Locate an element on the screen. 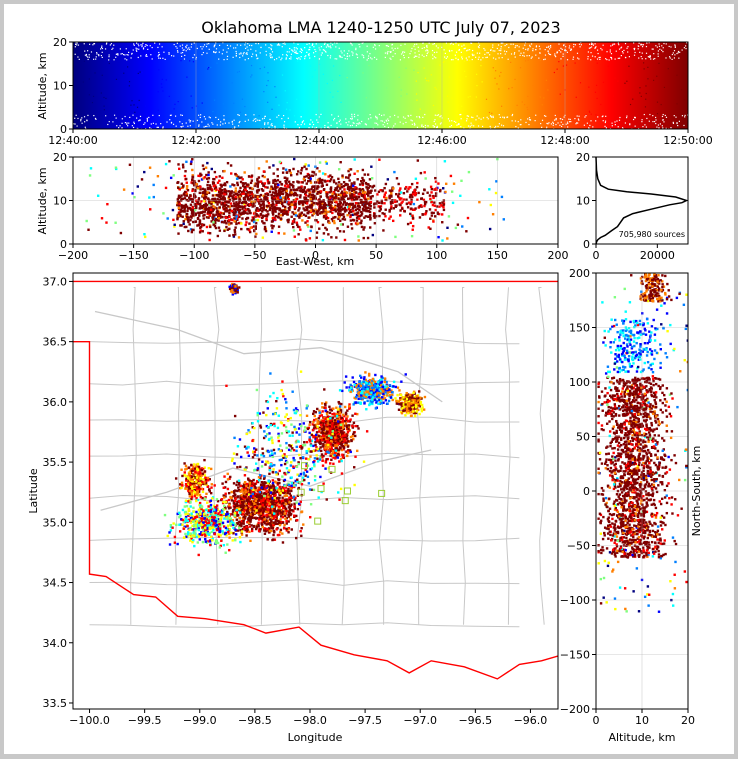 The image size is (738, 759). eastwest-altitude-grid is located at coordinates (315, 200).